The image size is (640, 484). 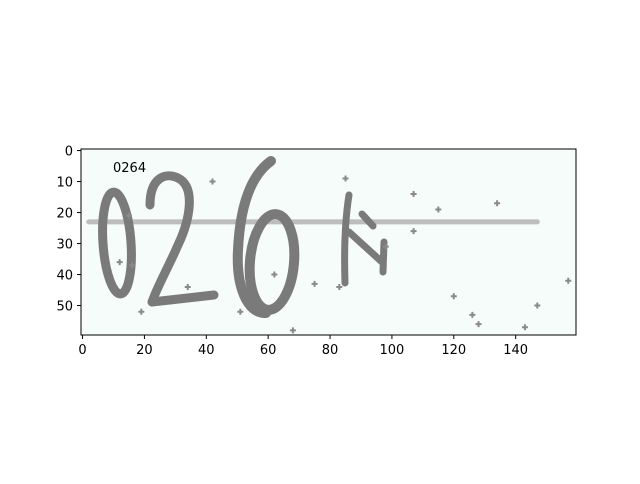 What do you see at coordinates (303, 346) in the screenshot?
I see `x-axis: 0 20 40 60 80 100 120 140` at bounding box center [303, 346].